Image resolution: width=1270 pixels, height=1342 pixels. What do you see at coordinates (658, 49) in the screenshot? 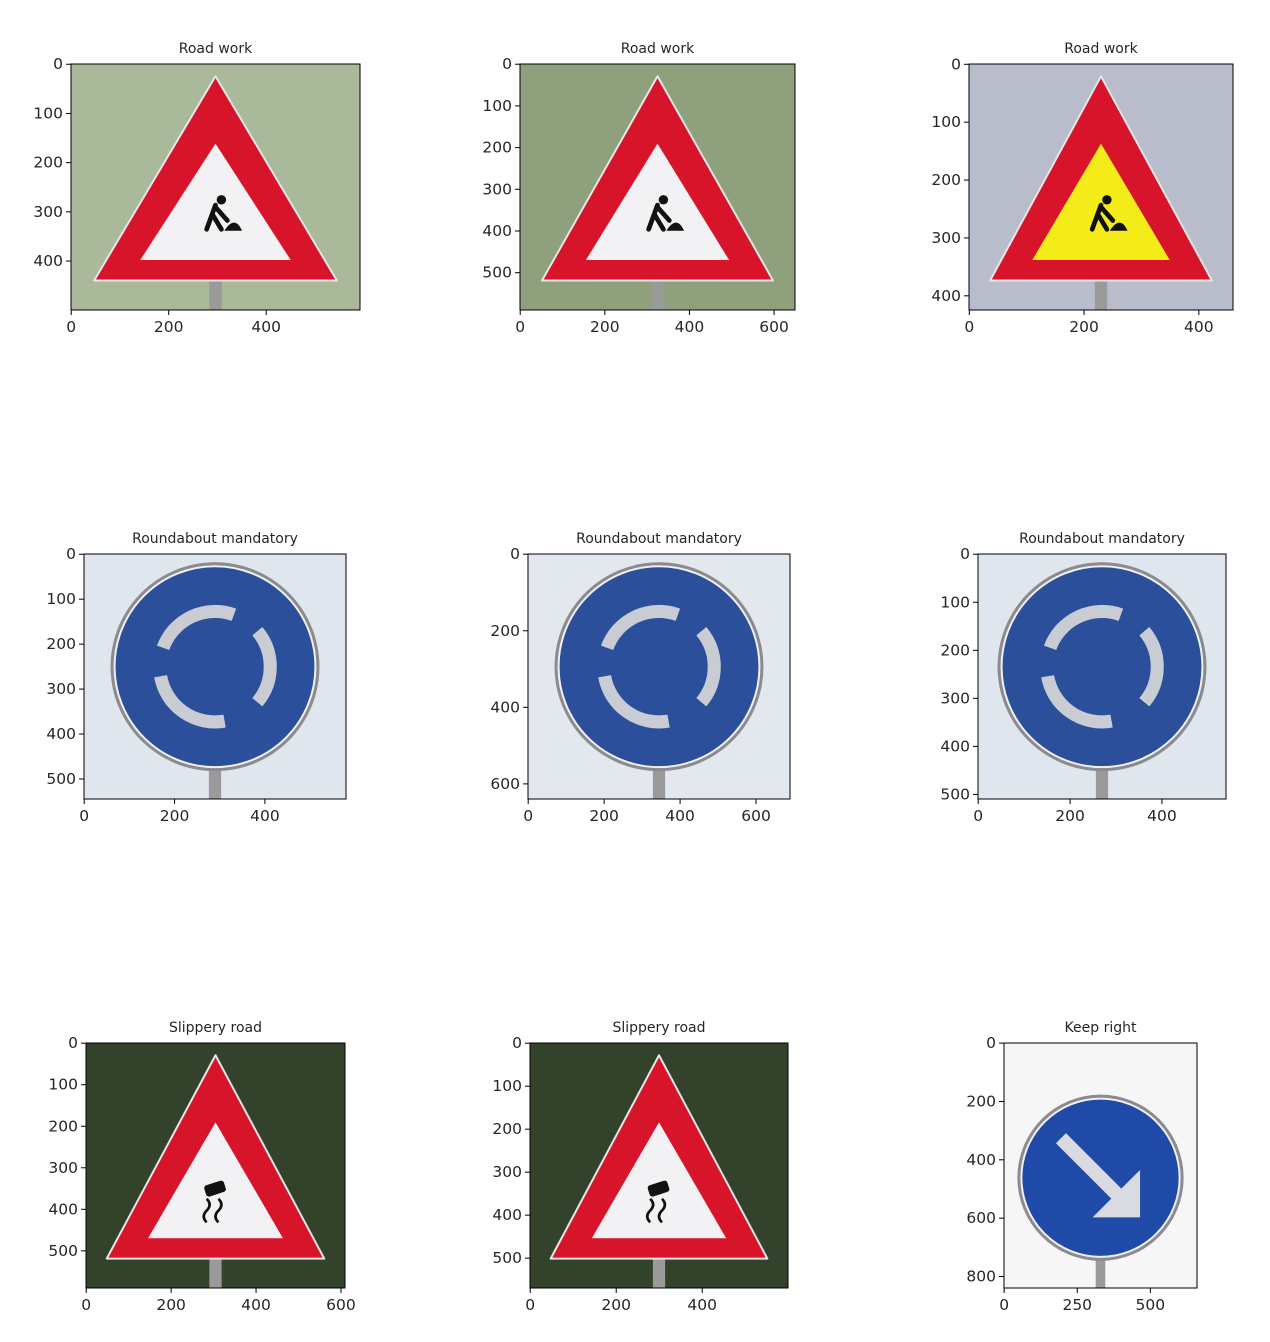
I see `subplot-title: Road work` at bounding box center [658, 49].